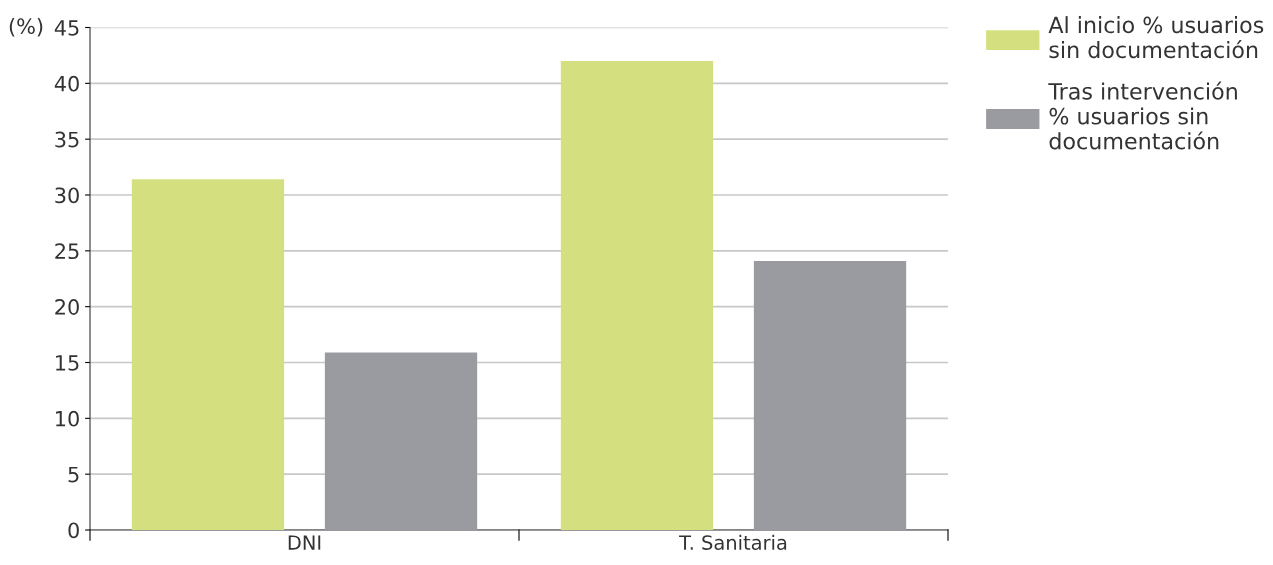 The height and width of the screenshot is (565, 1273). What do you see at coordinates (26, 27) in the screenshot?
I see `y-axis-title: (%)` at bounding box center [26, 27].